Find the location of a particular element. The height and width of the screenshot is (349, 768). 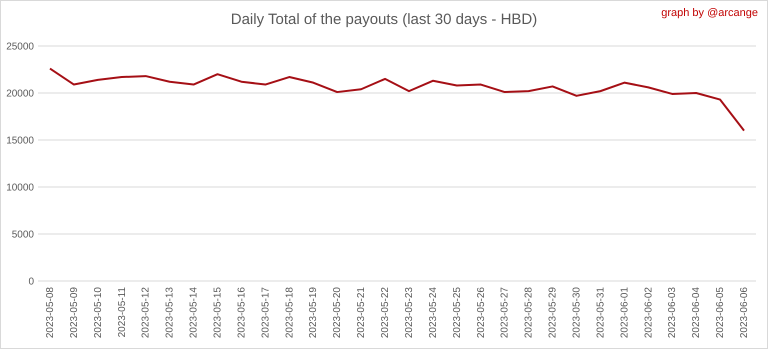

x-tick-label: 2023-05-16 is located at coordinates (242, 312).